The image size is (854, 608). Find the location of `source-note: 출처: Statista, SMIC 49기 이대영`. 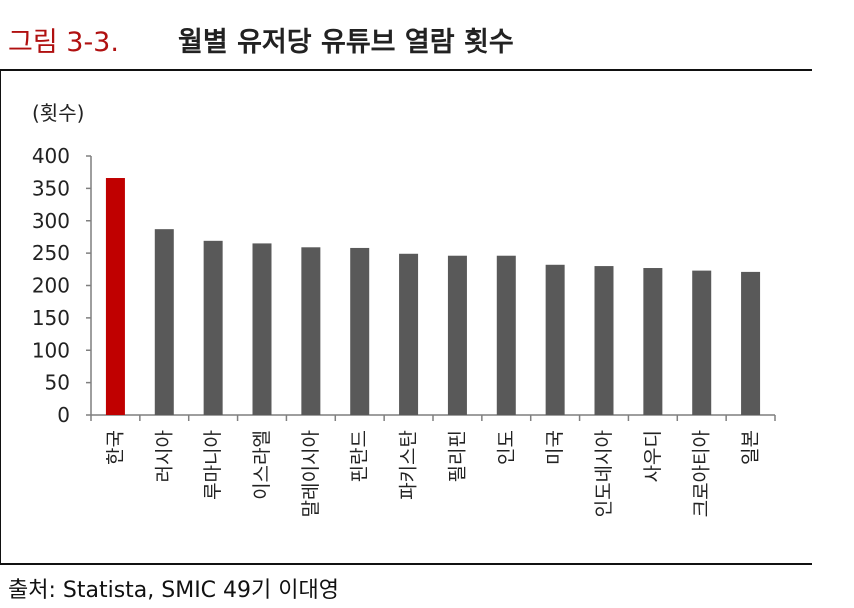

source-note: 출처: Statista, SMIC 49기 이대영 is located at coordinates (173, 590).